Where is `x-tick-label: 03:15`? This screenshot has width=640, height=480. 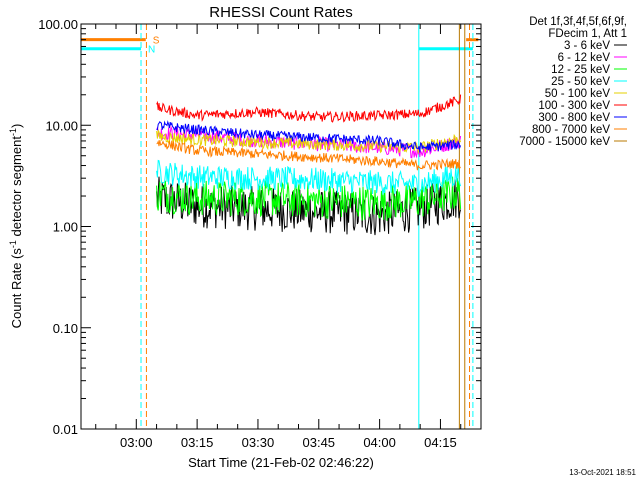
x-tick-label: 03:15 is located at coordinates (197, 442).